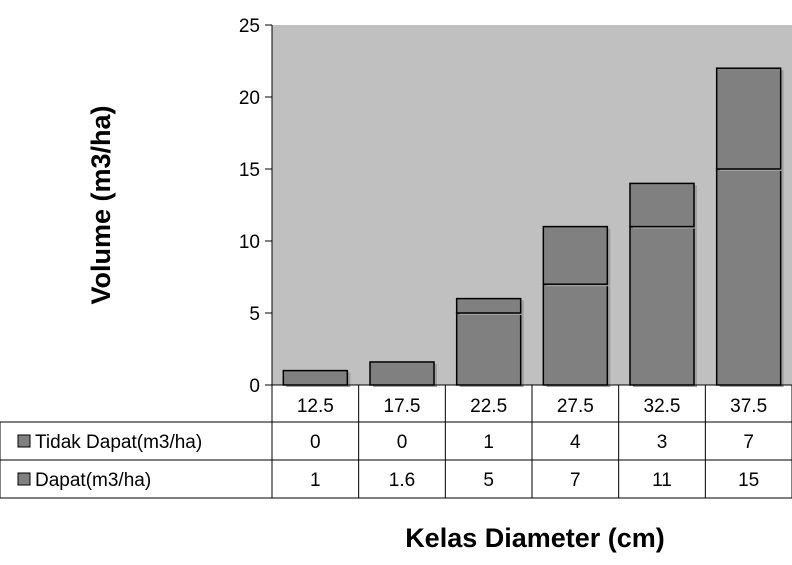 The image size is (792, 565). I want to click on table-cell: 11, so click(662, 480).